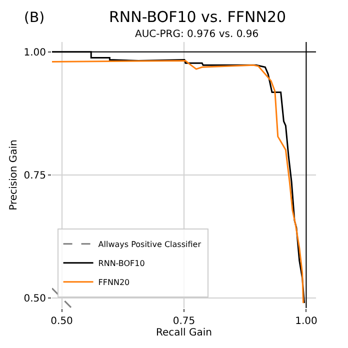 The height and width of the screenshot is (348, 348). Describe the element at coordinates (35, 52) in the screenshot. I see `y-tick-label: 1.00` at that location.